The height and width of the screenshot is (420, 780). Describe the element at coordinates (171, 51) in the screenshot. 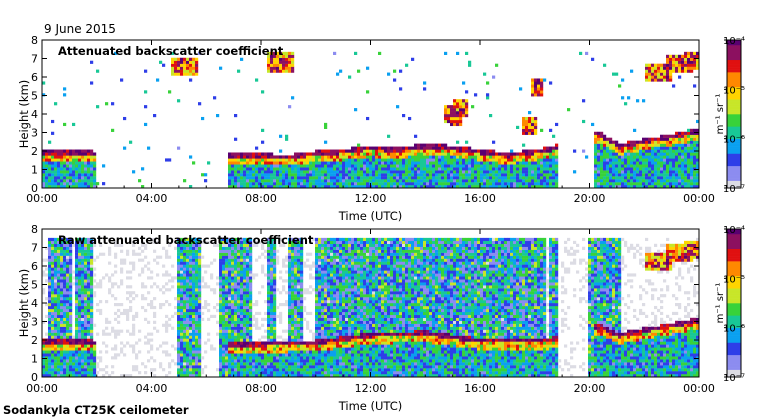

I see `panel-title: Attenuated backscatter coefficient` at that location.